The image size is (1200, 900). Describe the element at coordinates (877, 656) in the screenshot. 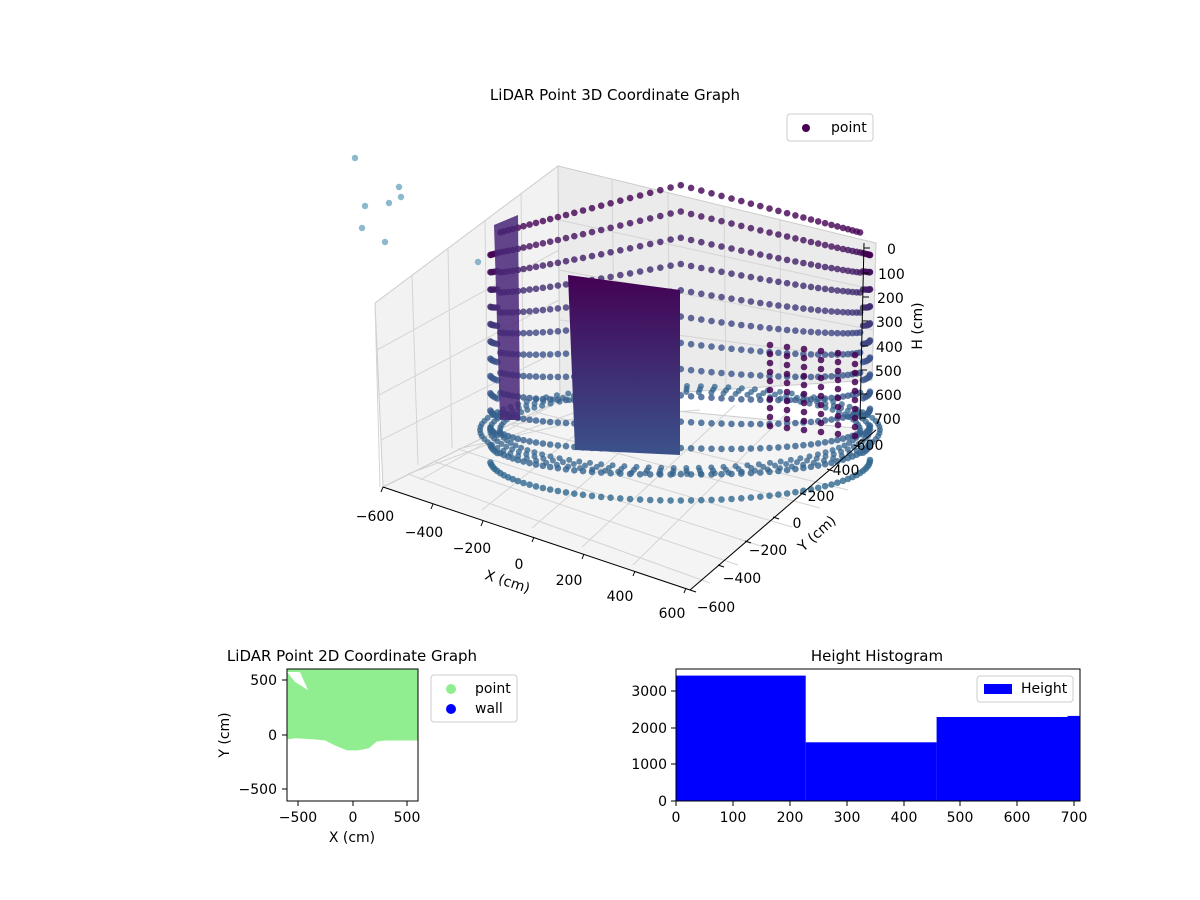

I see `histogram-title: Height Histogram` at that location.